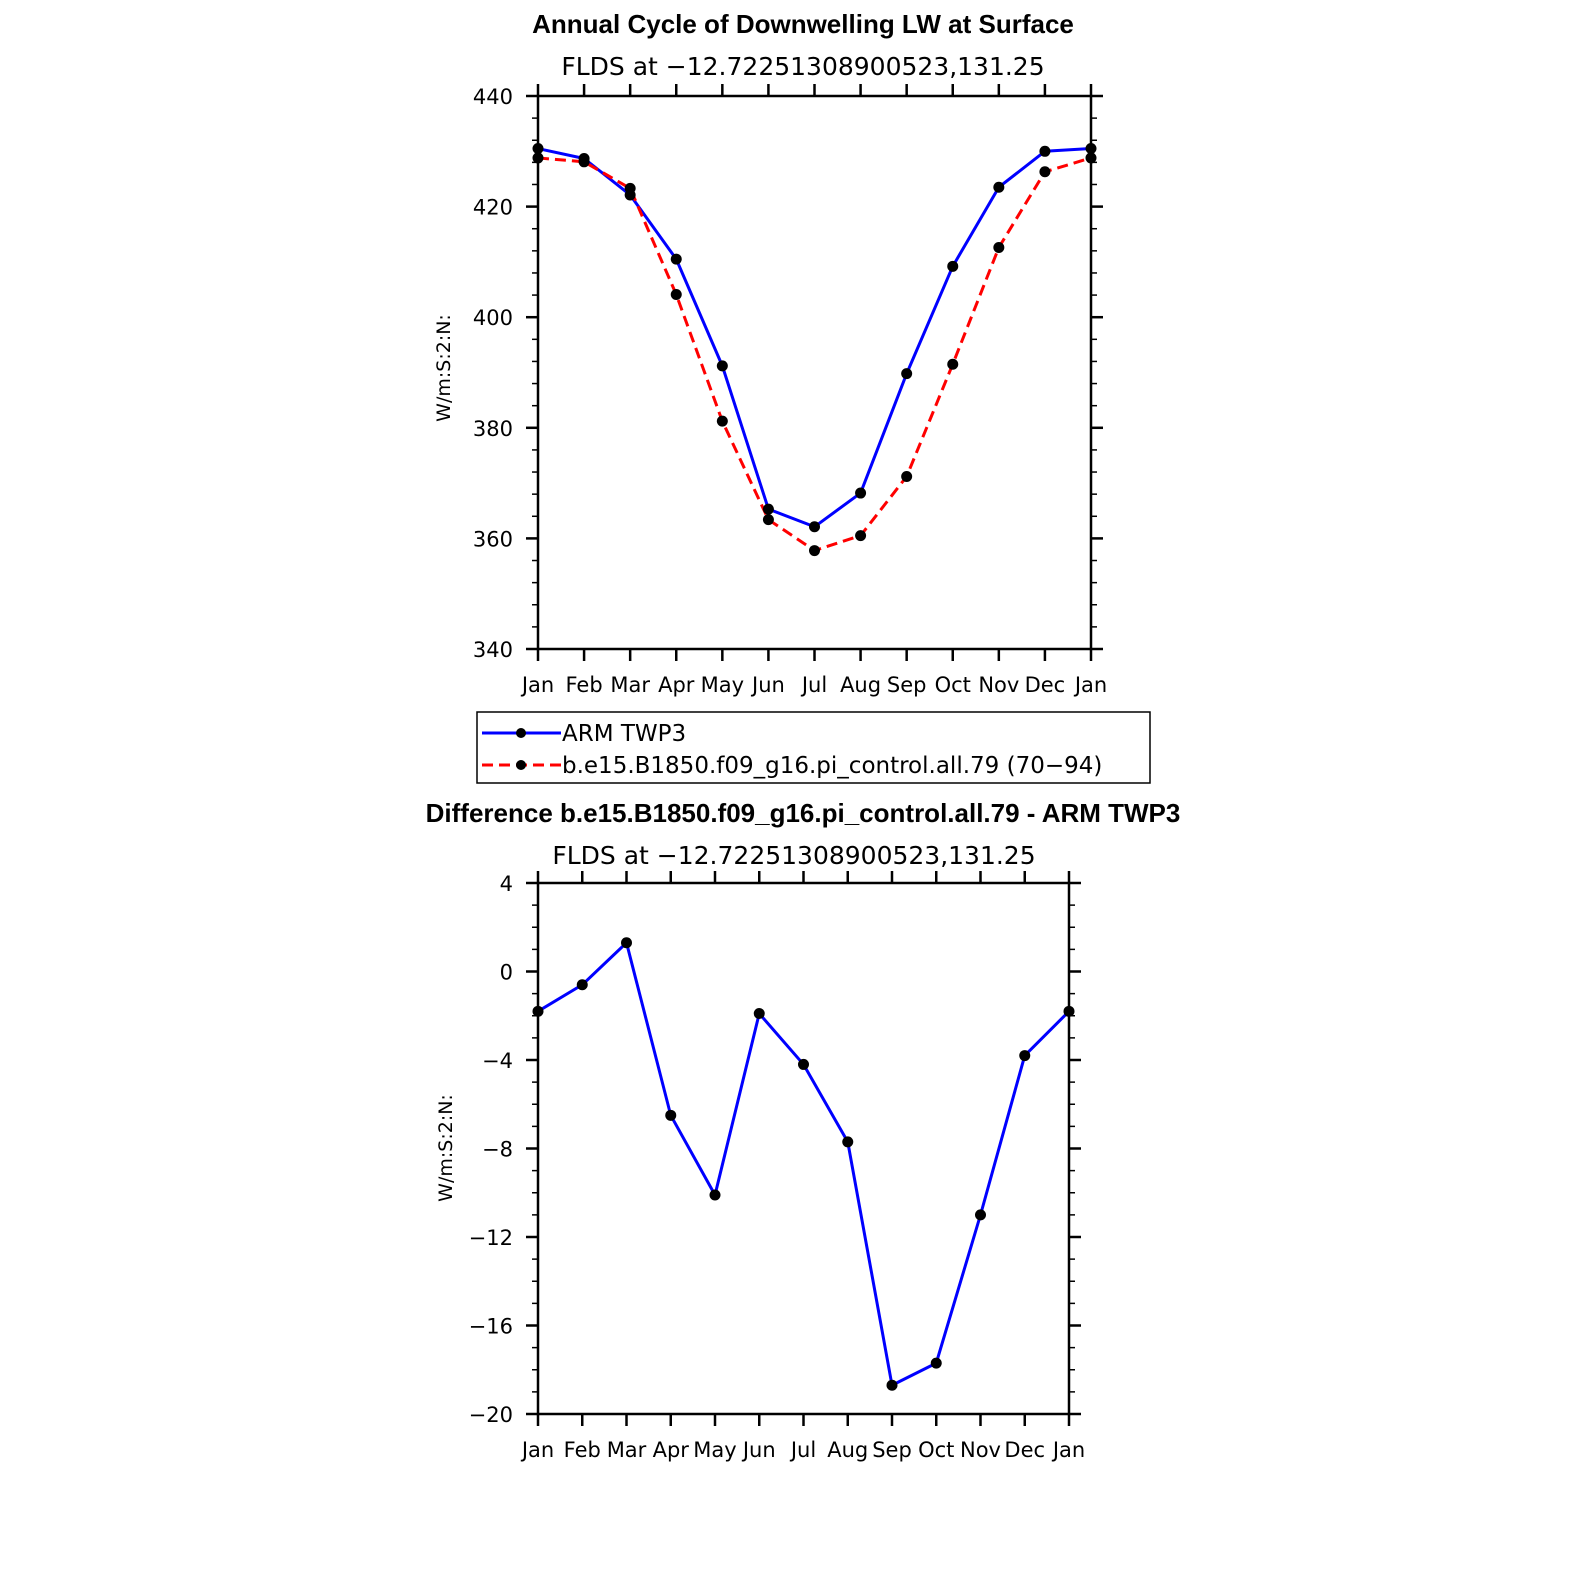  What do you see at coordinates (506, 884) in the screenshot?
I see `y-tick-label: 4` at bounding box center [506, 884].